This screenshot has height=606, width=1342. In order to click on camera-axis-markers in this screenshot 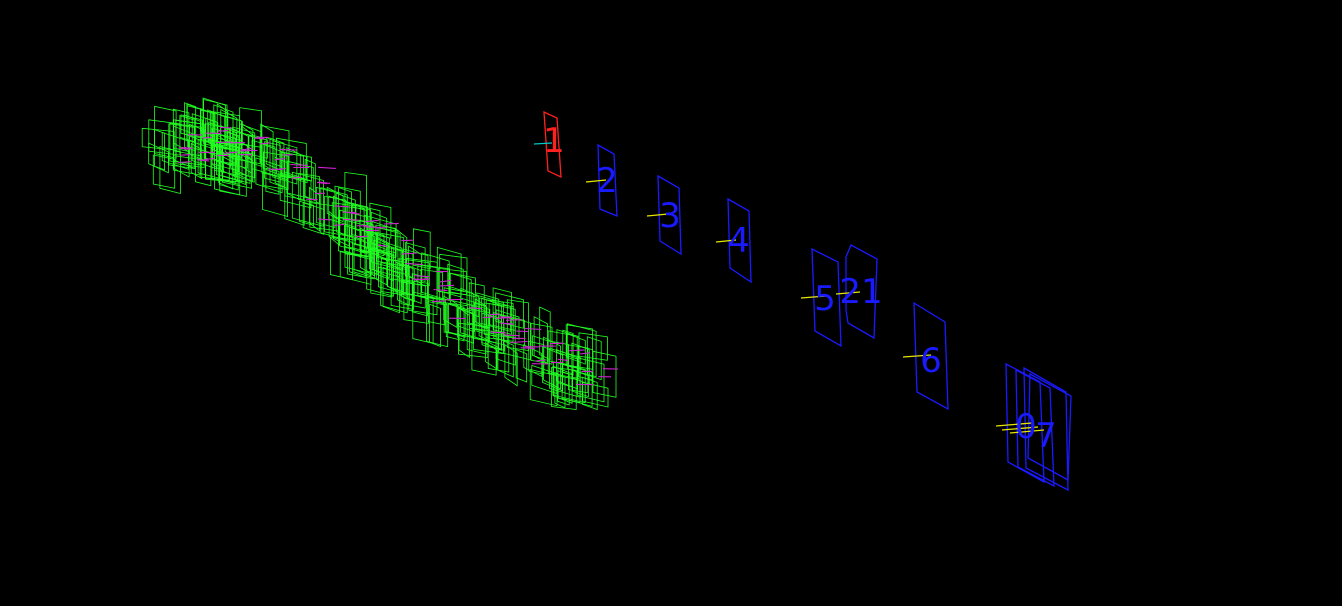, I will do `click(398, 256)`.